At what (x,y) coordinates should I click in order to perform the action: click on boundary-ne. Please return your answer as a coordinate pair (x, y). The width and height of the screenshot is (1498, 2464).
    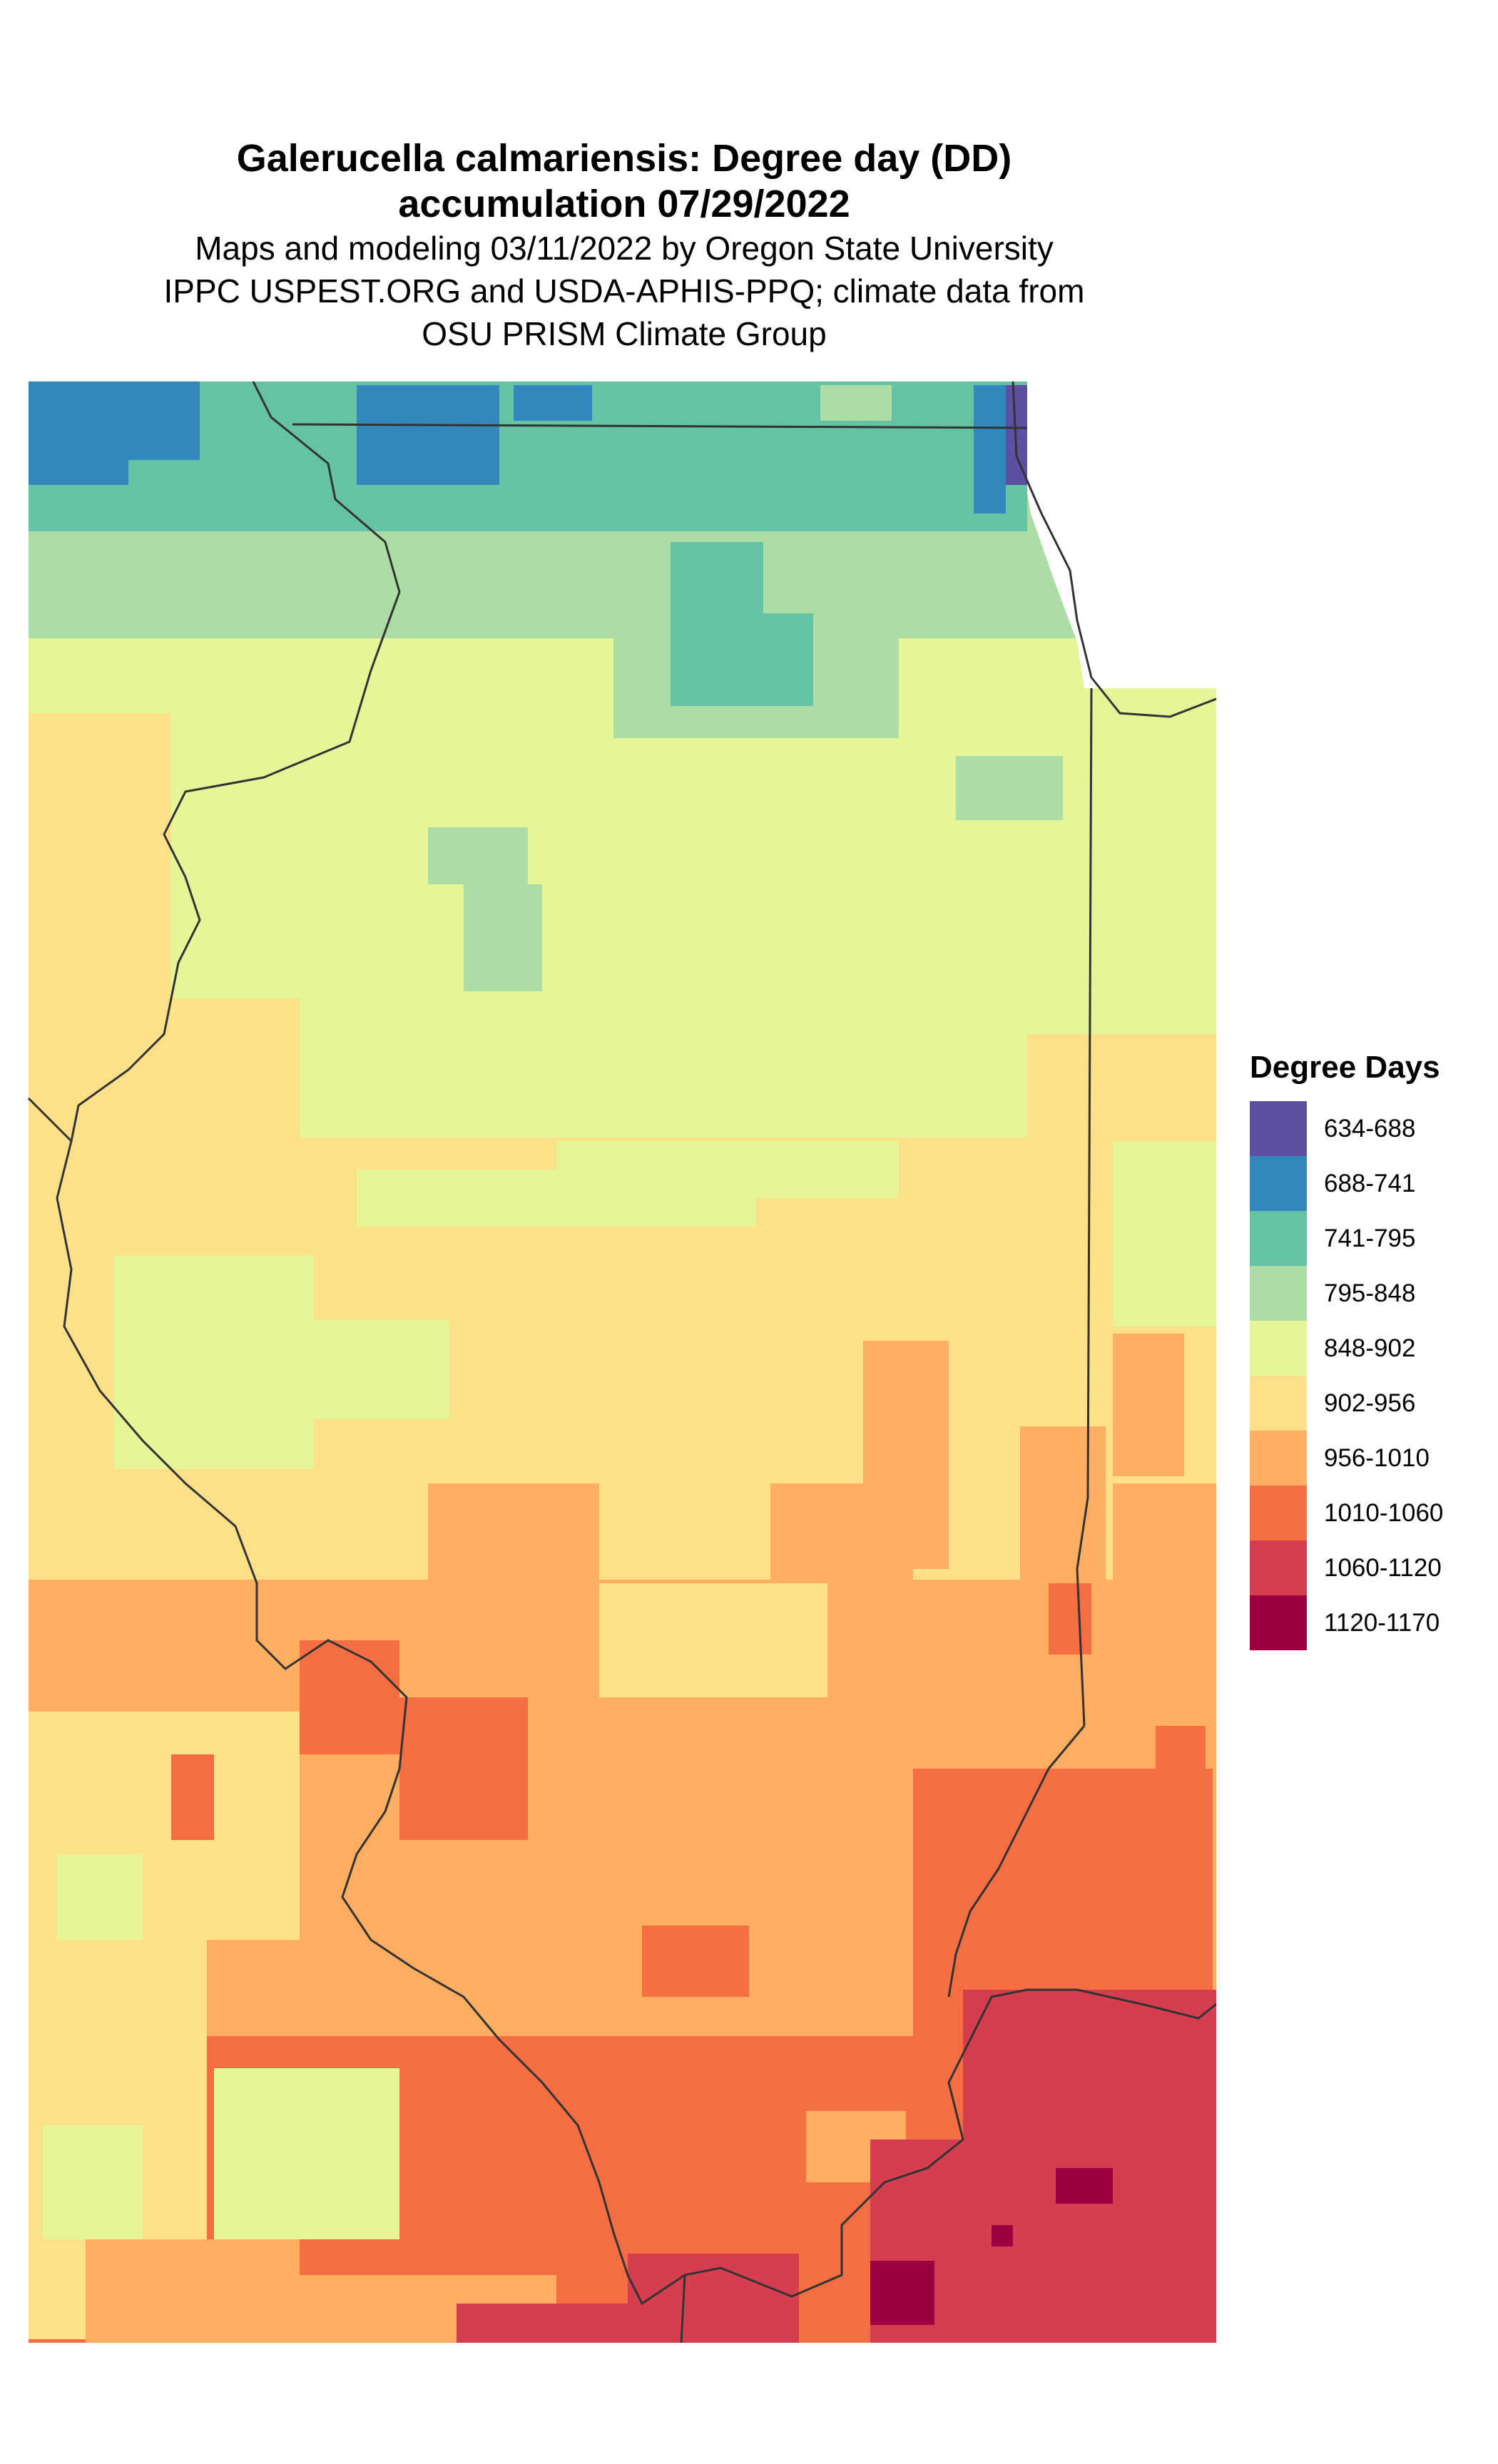
    Looking at the image, I should click on (1114, 549).